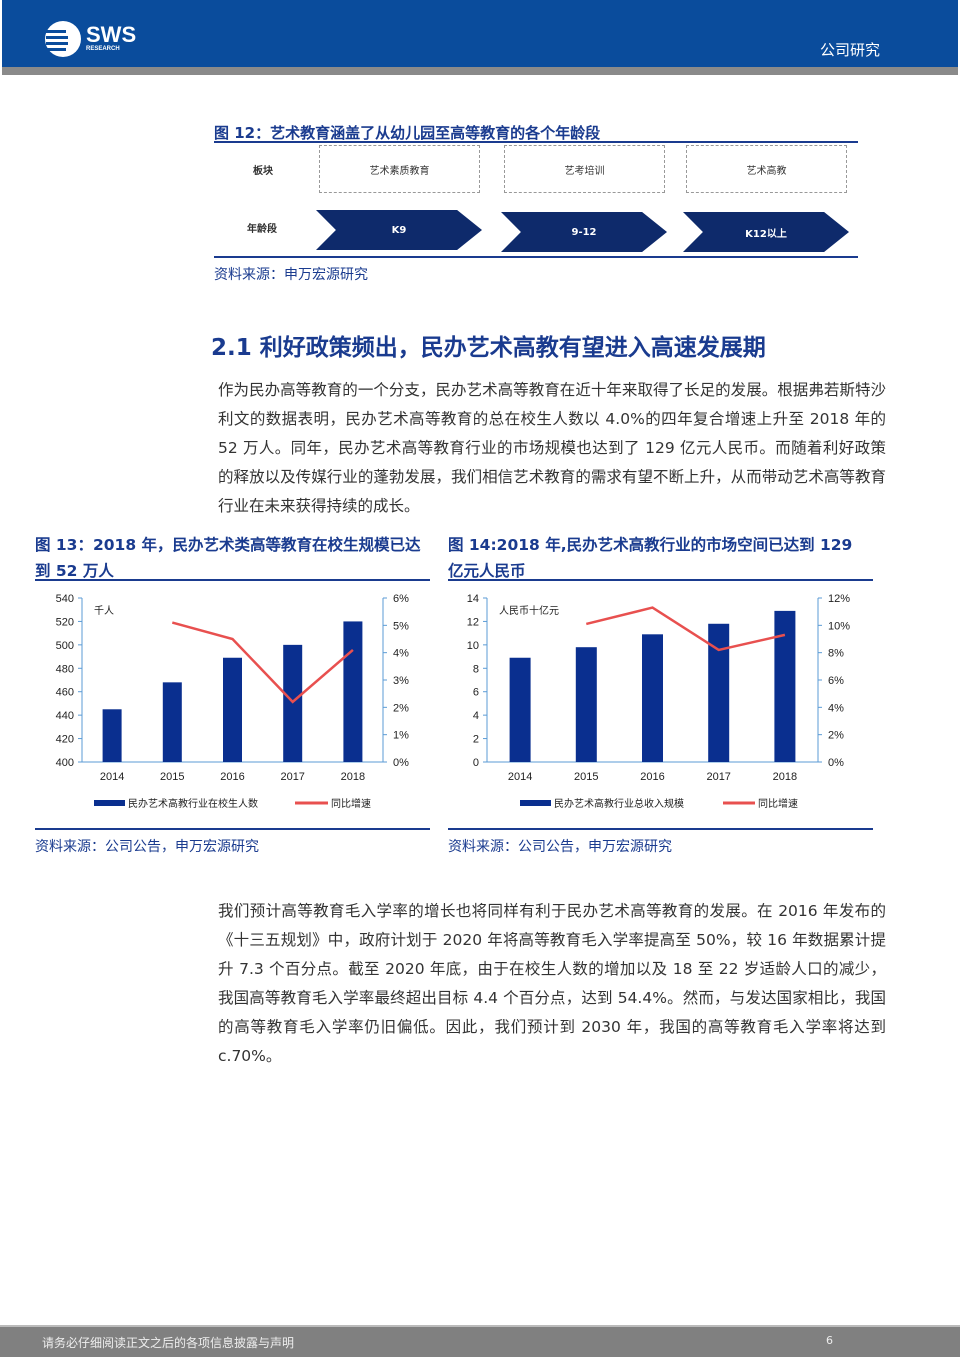  What do you see at coordinates (839, 599) in the screenshot?
I see `y2-tick-label: 12%` at bounding box center [839, 599].